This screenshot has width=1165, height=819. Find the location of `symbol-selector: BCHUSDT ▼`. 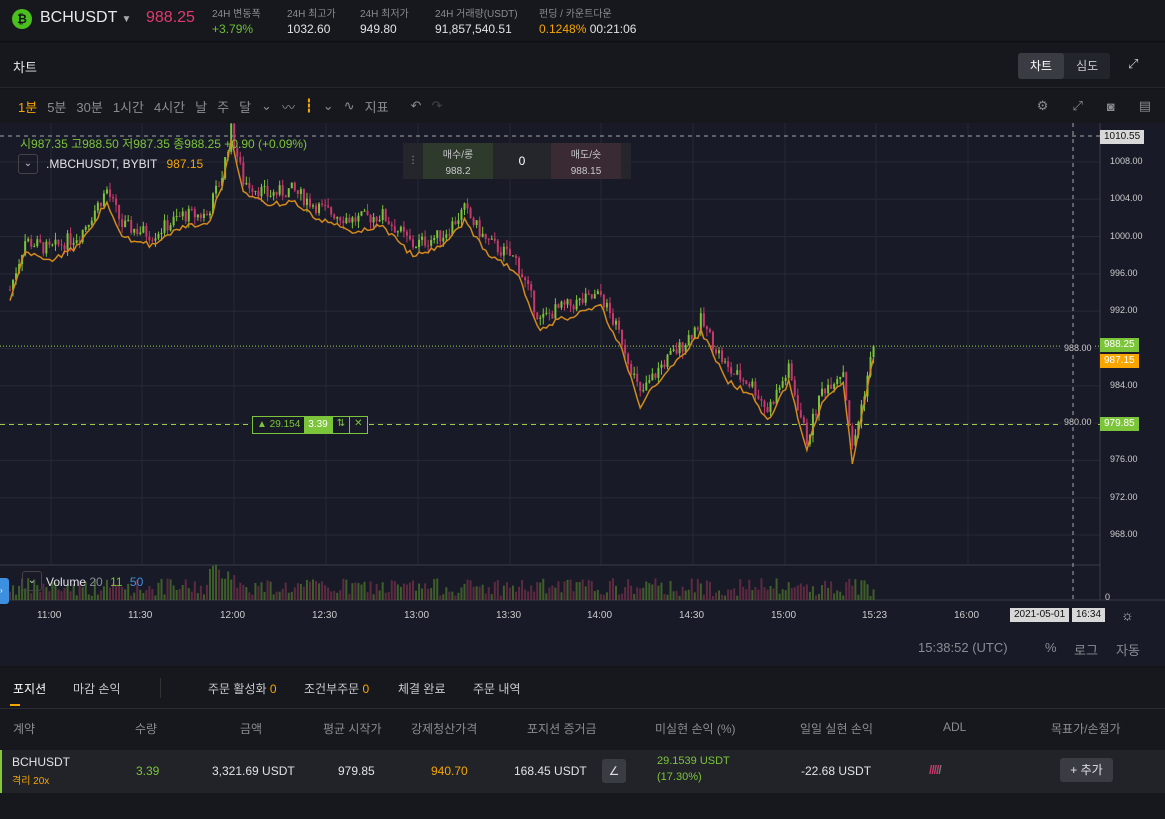

symbol-selector: BCHUSDT ▼ is located at coordinates (85, 18).